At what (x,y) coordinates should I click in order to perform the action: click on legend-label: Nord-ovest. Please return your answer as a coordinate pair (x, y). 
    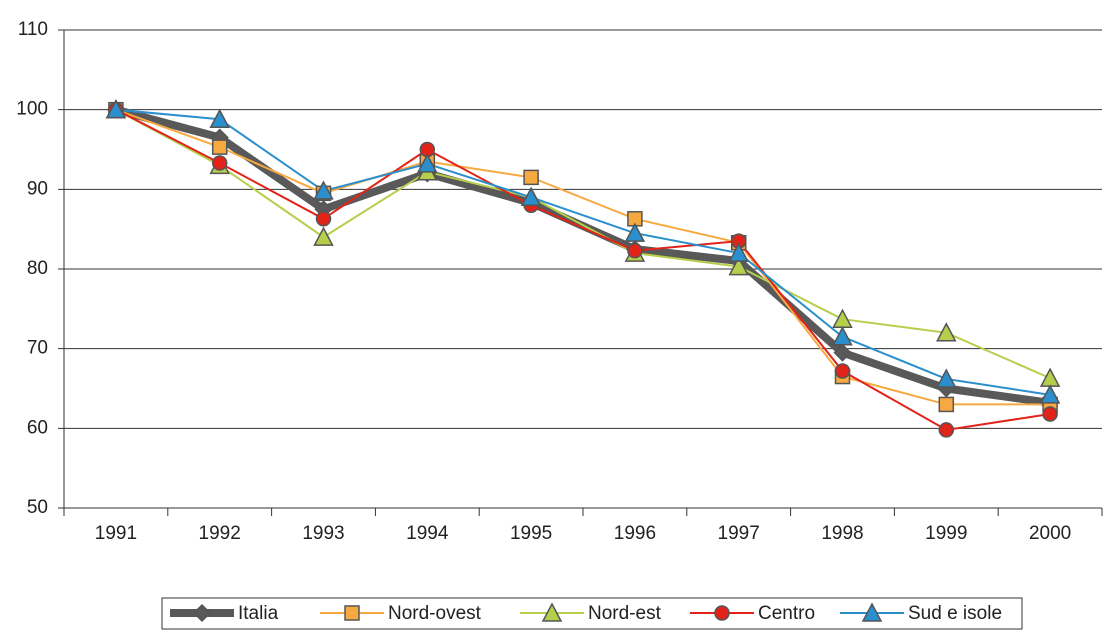
    Looking at the image, I should click on (435, 613).